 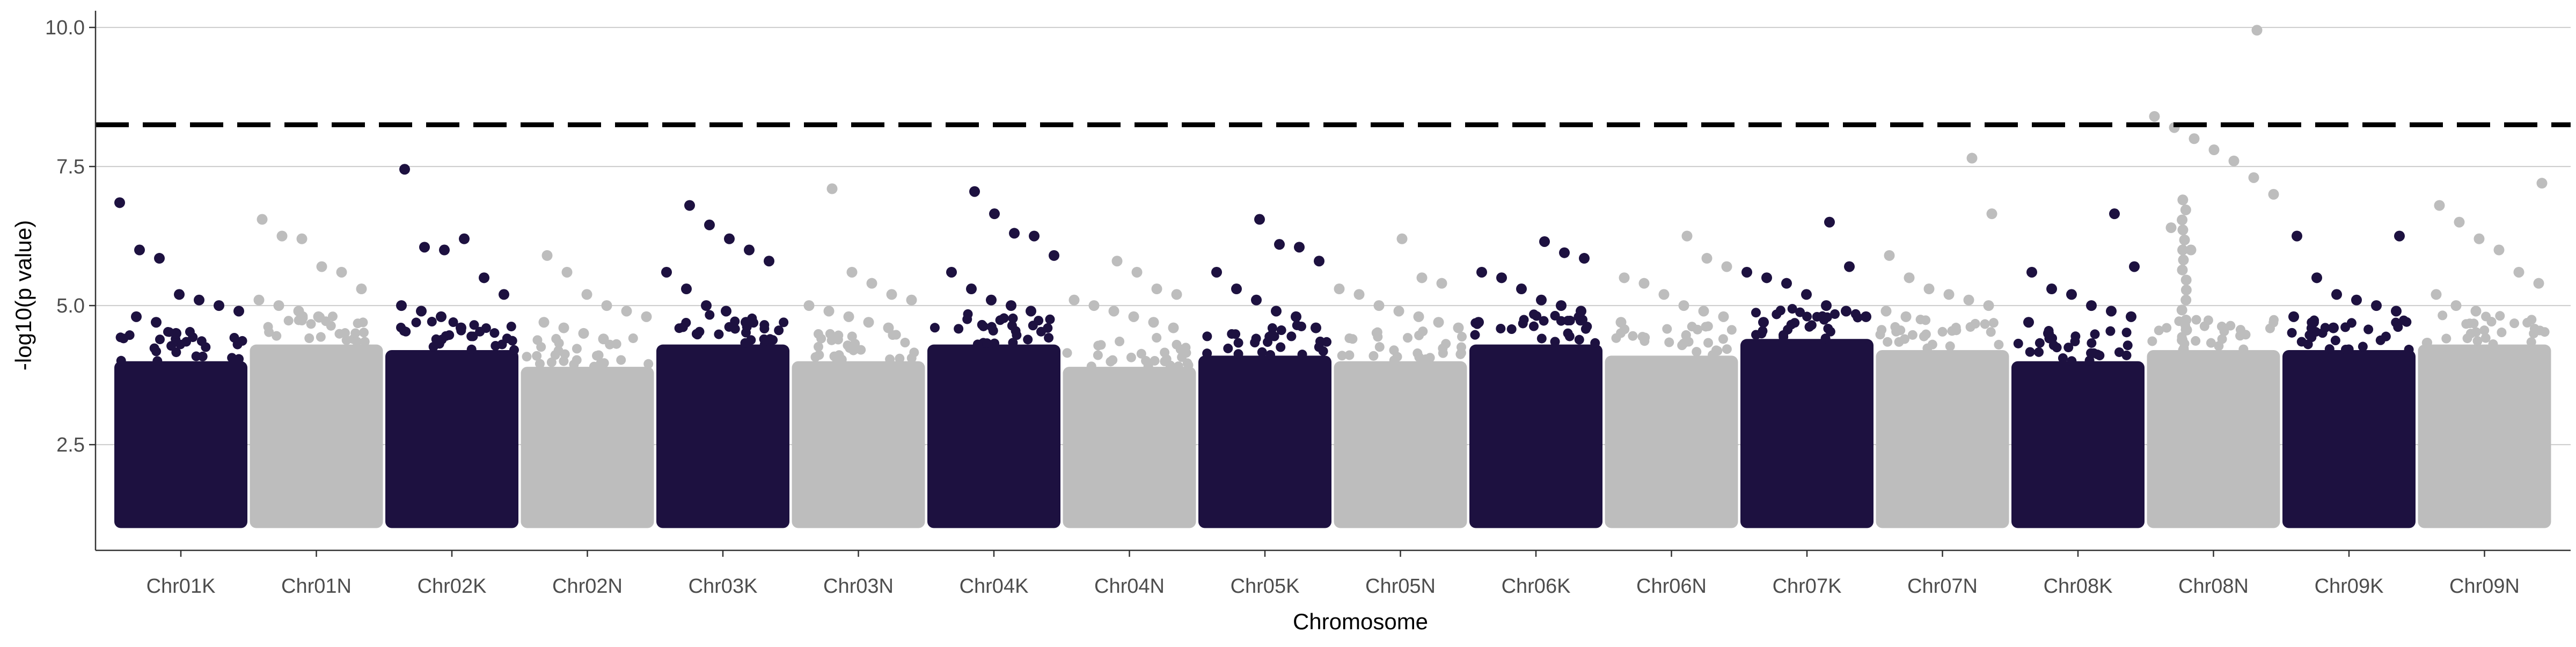 What do you see at coordinates (587, 586) in the screenshot?
I see `x-tick-label: Chr02N` at bounding box center [587, 586].